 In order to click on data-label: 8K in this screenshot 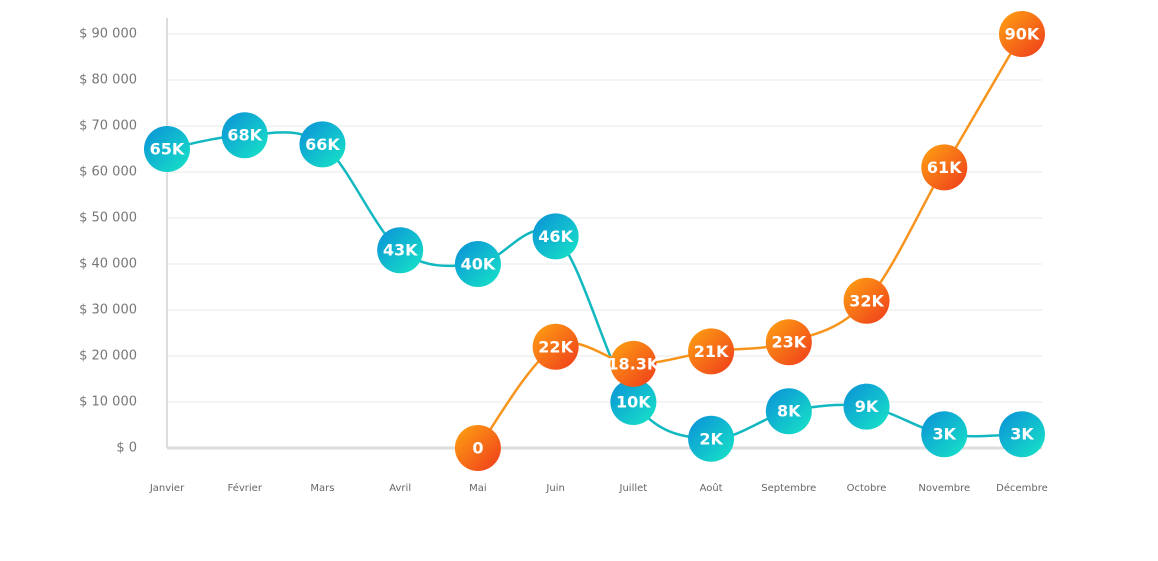, I will do `click(789, 411)`.